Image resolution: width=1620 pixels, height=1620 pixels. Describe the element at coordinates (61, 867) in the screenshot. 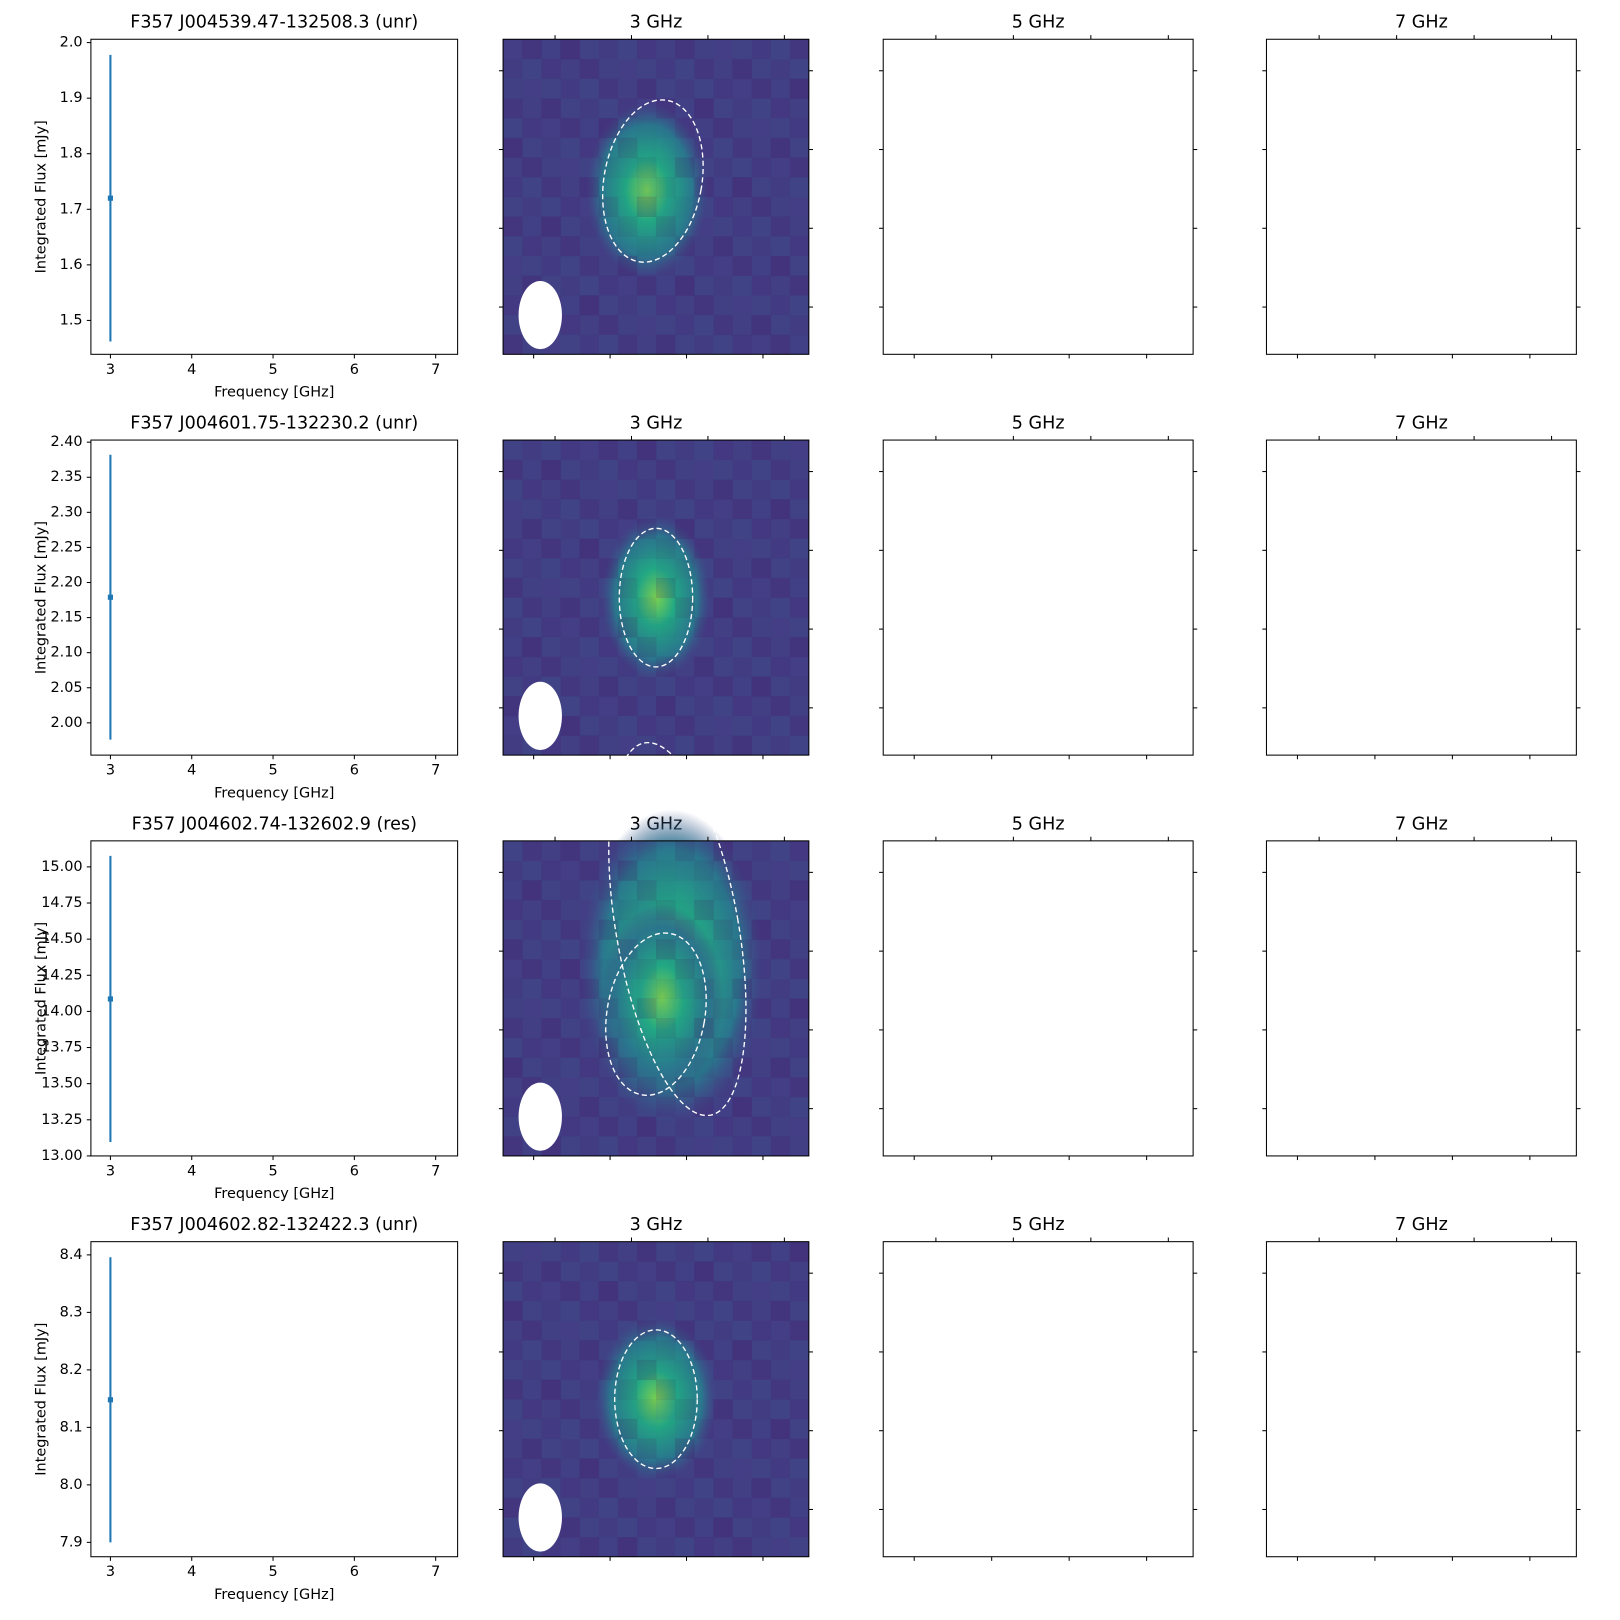

I see `y-tick-label: 15.00` at that location.